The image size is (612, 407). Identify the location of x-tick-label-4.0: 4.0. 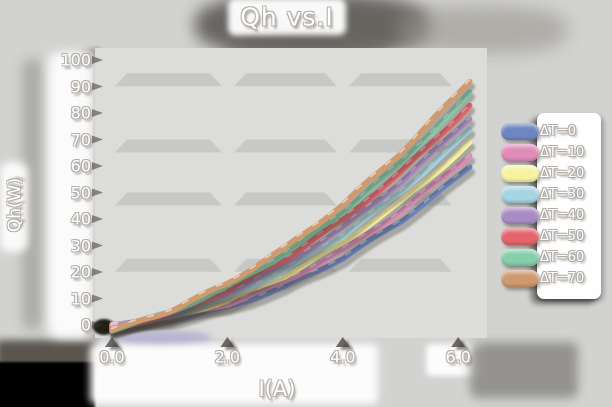
(343, 357).